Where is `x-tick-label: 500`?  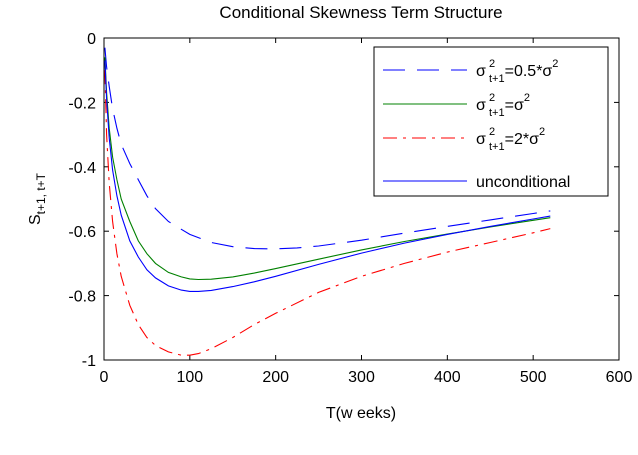 x-tick-label: 500 is located at coordinates (533, 377).